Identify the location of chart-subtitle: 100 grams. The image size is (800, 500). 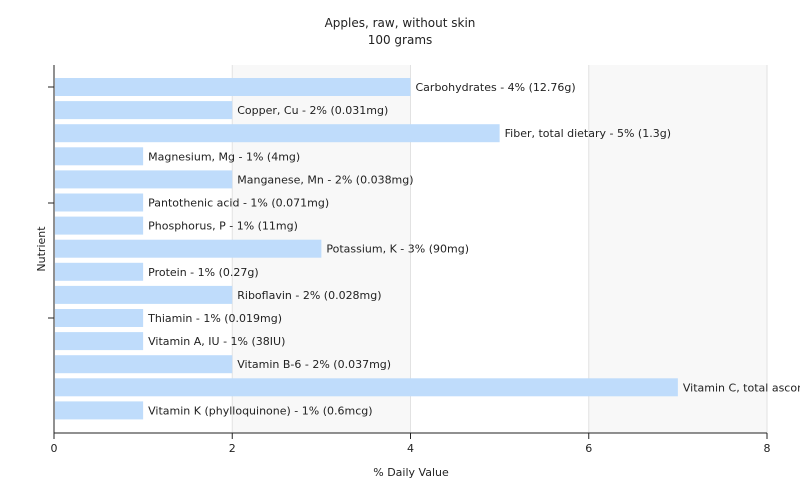
(400, 40).